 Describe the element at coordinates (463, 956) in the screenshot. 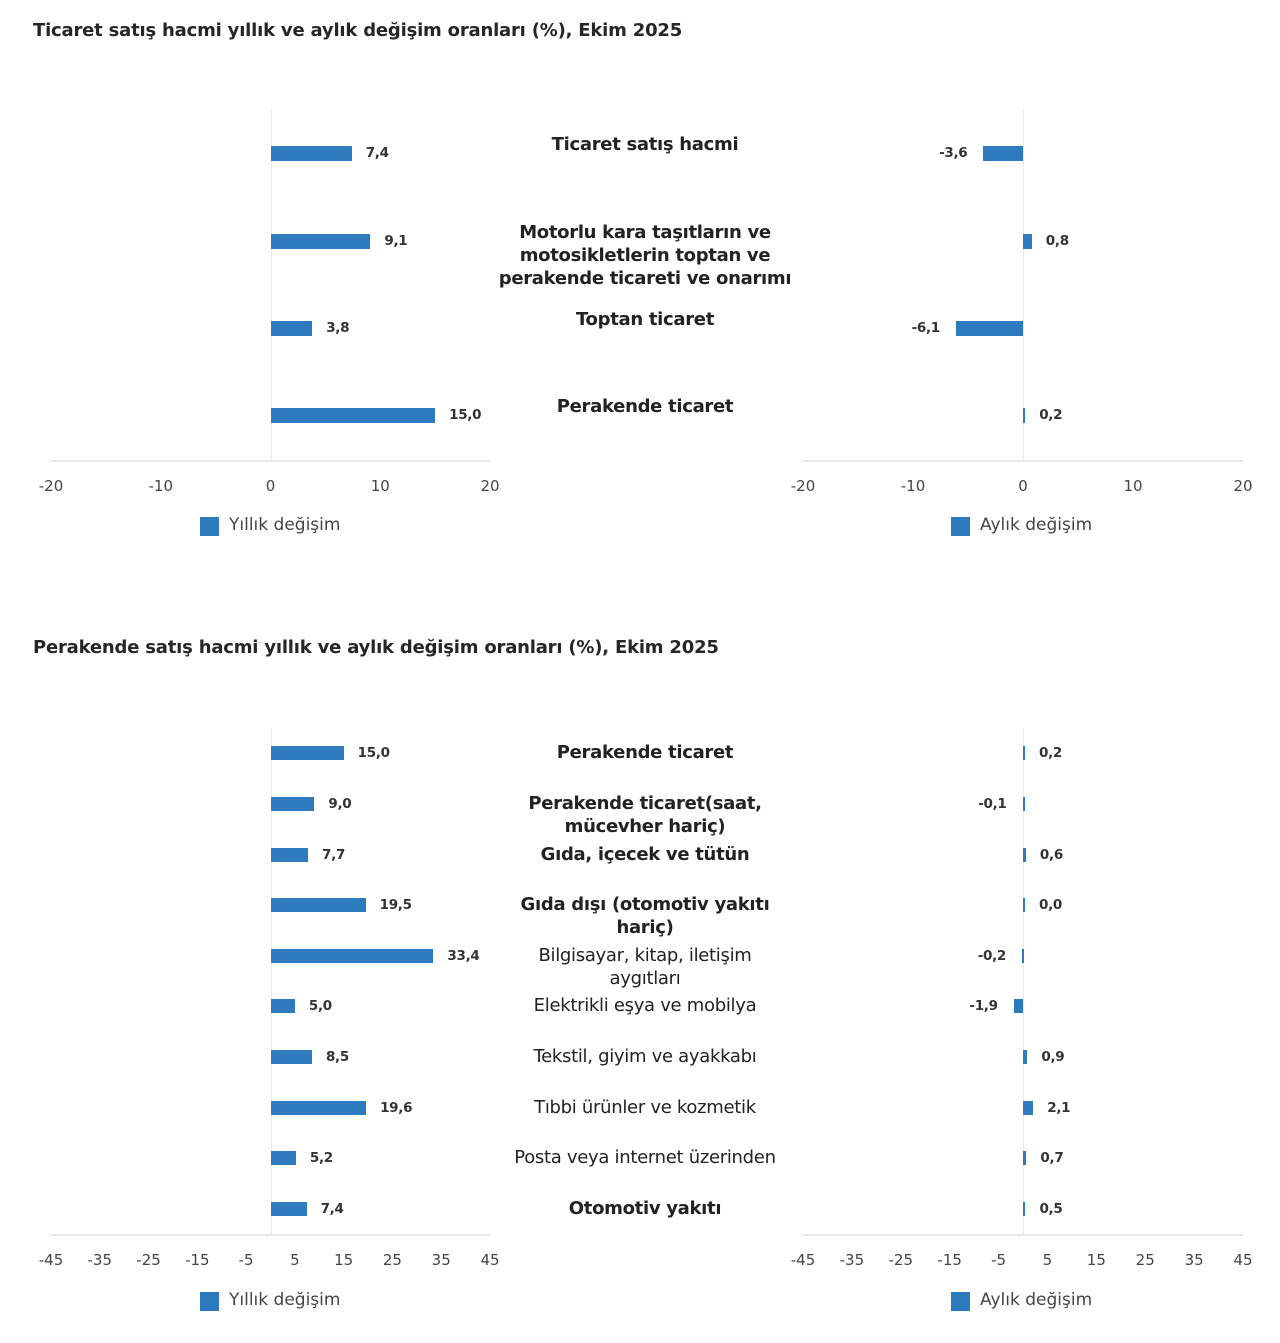

I see `data-label: 33,4` at that location.